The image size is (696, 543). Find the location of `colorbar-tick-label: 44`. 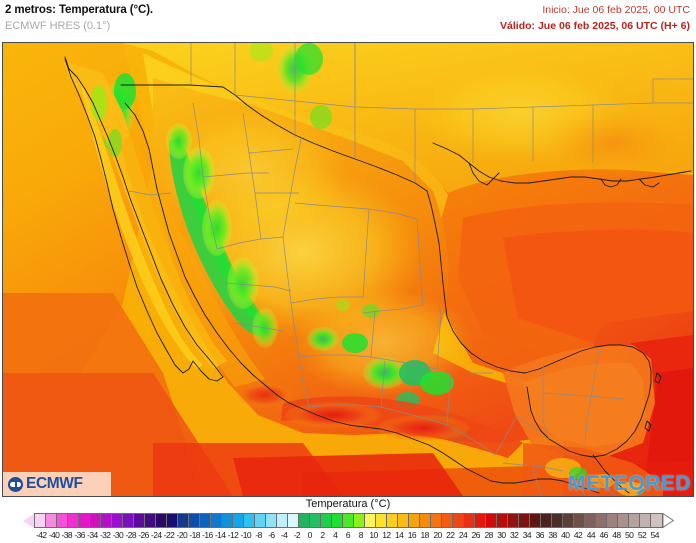

colorbar-tick-label: 44 is located at coordinates (591, 535).